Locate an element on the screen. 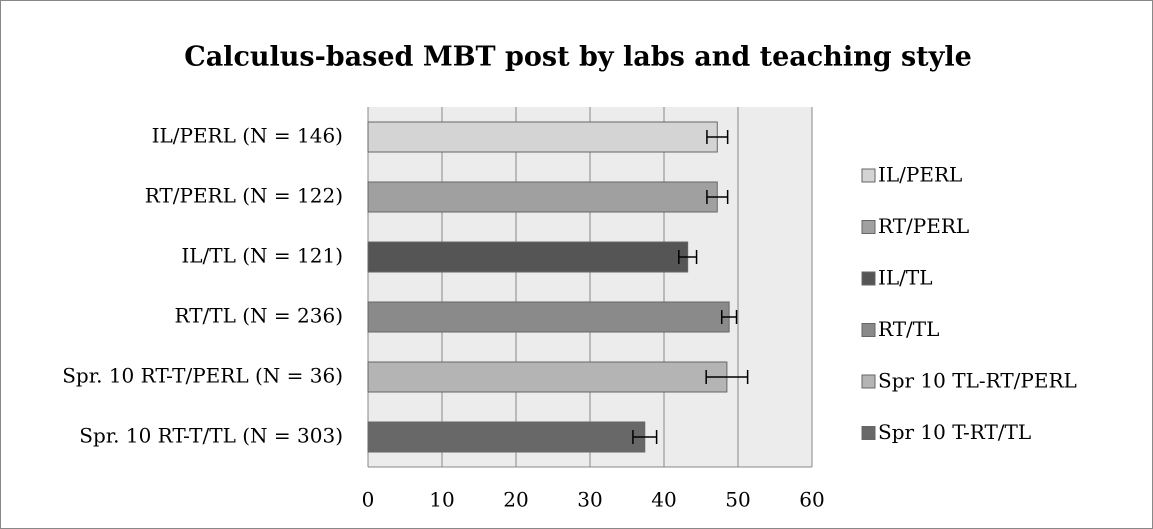  y-tick-label: Spr. 10 RT-T/TL (N = 303) is located at coordinates (211, 436).